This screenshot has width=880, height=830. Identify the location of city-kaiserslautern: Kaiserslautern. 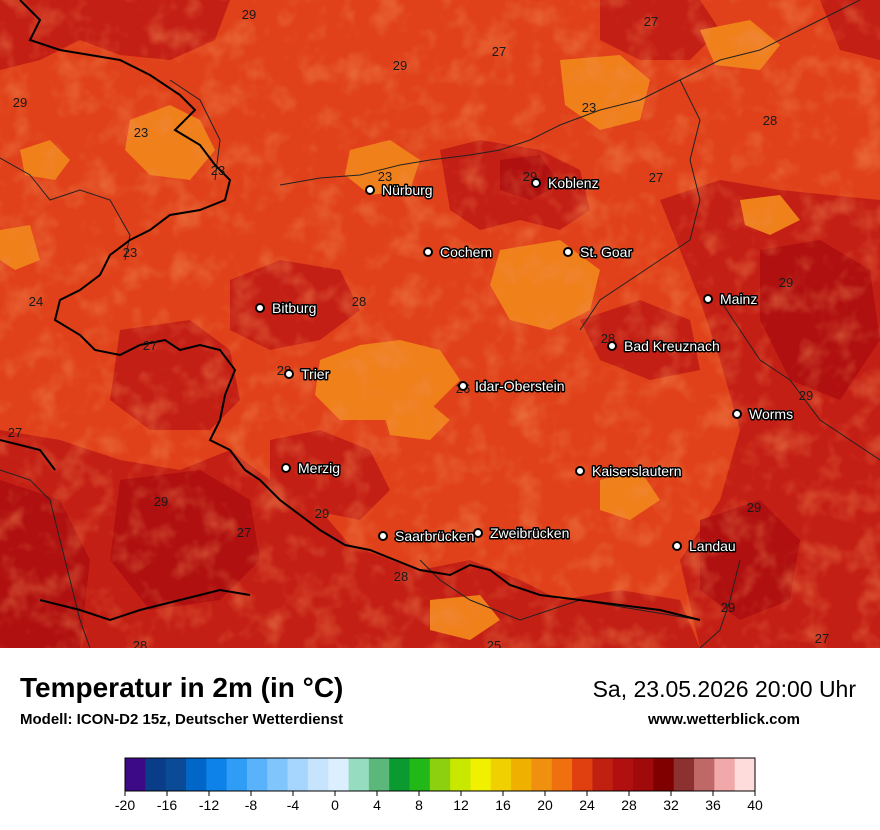
(629, 471).